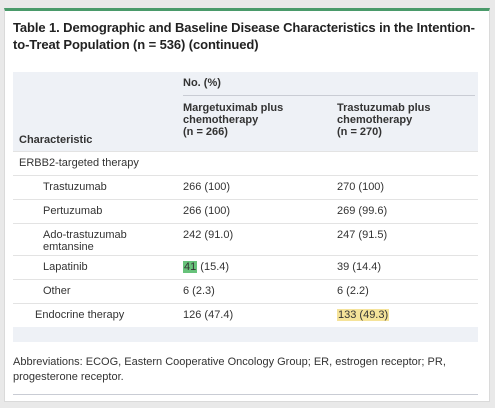 Image resolution: width=495 pixels, height=408 pixels. I want to click on header-group-label: No. (%), so click(202, 83).